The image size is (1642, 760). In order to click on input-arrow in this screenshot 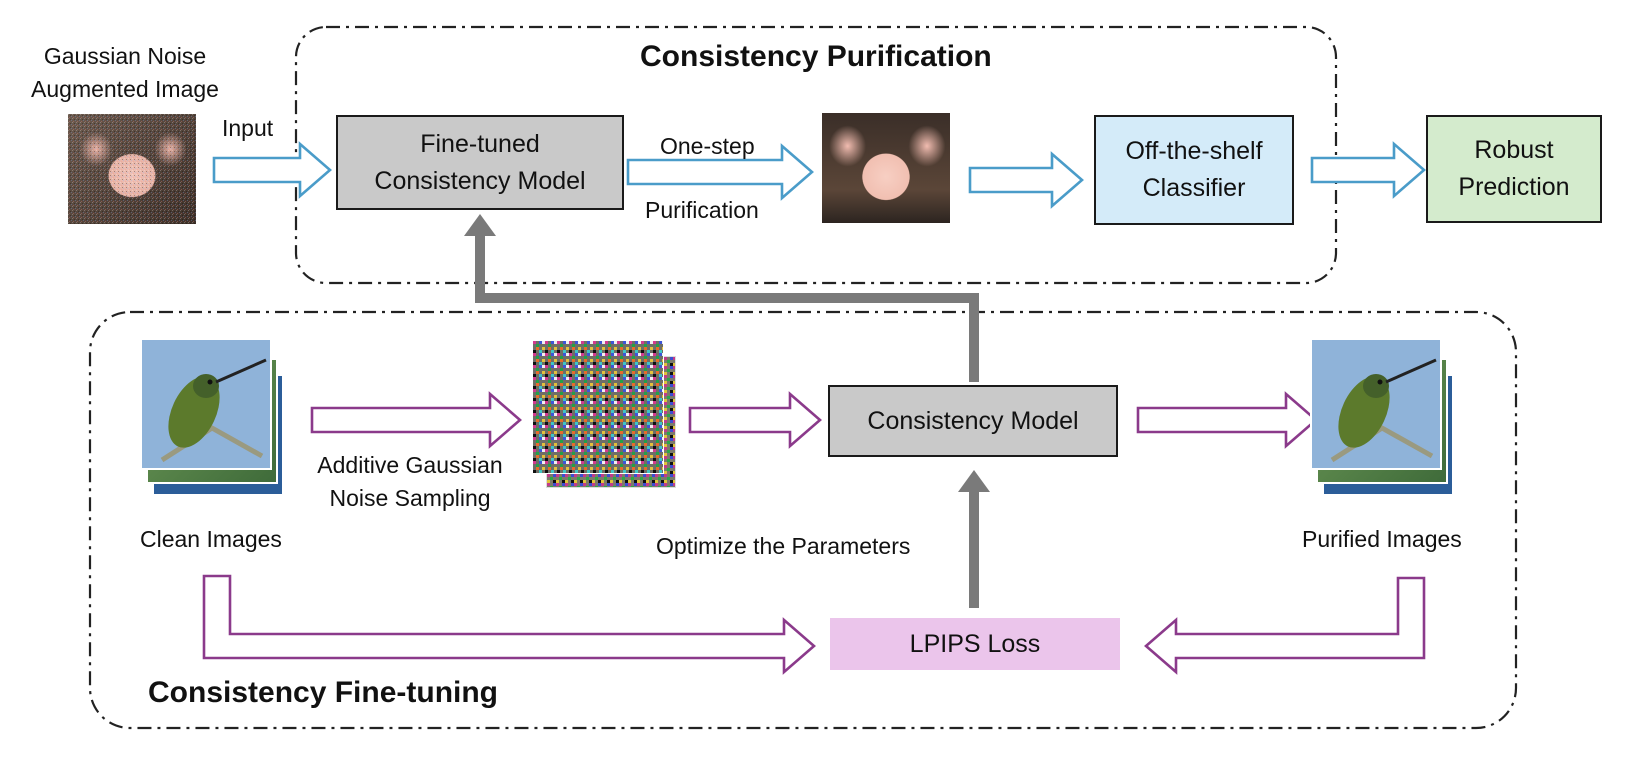, I will do `click(272, 170)`.